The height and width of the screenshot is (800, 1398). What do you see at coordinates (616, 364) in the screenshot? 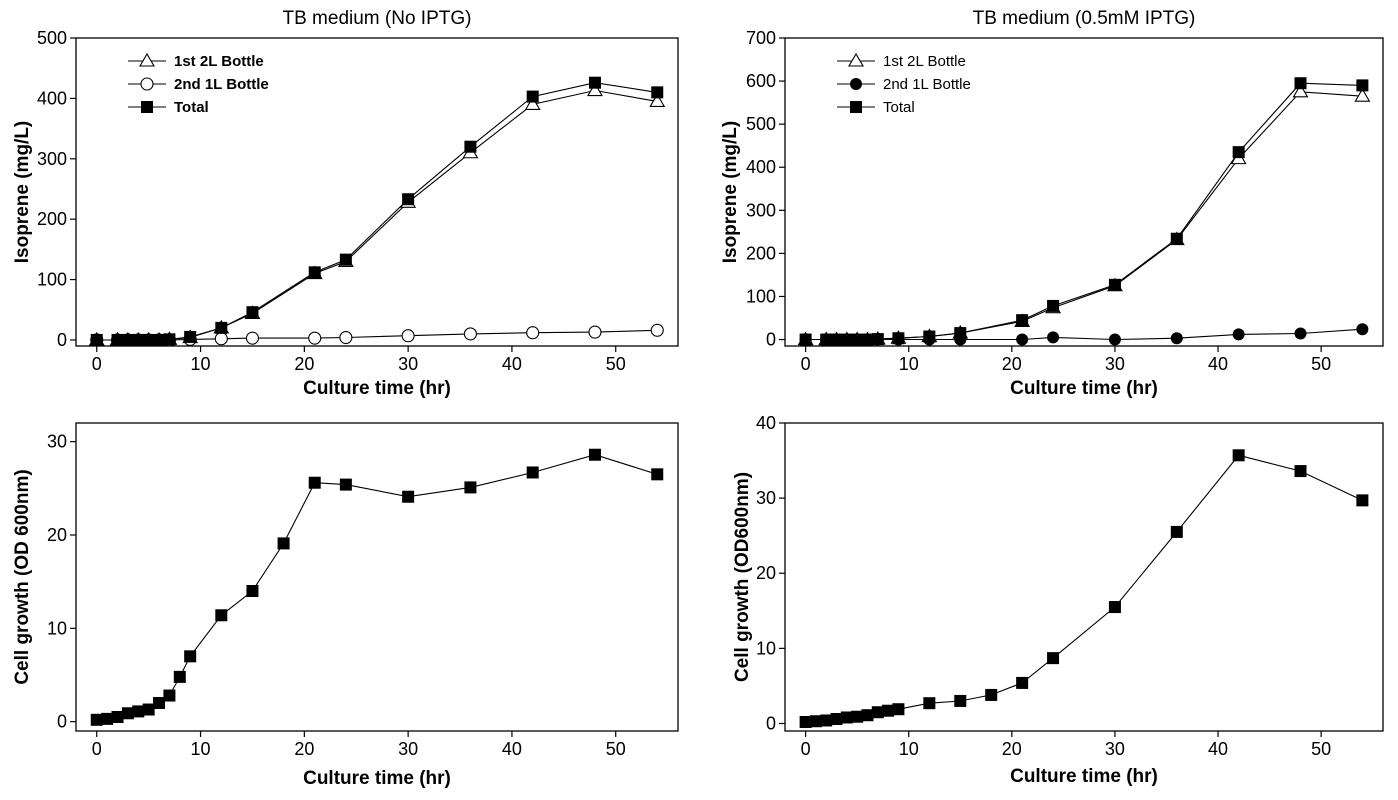
I see `x-tick-label: 50` at bounding box center [616, 364].